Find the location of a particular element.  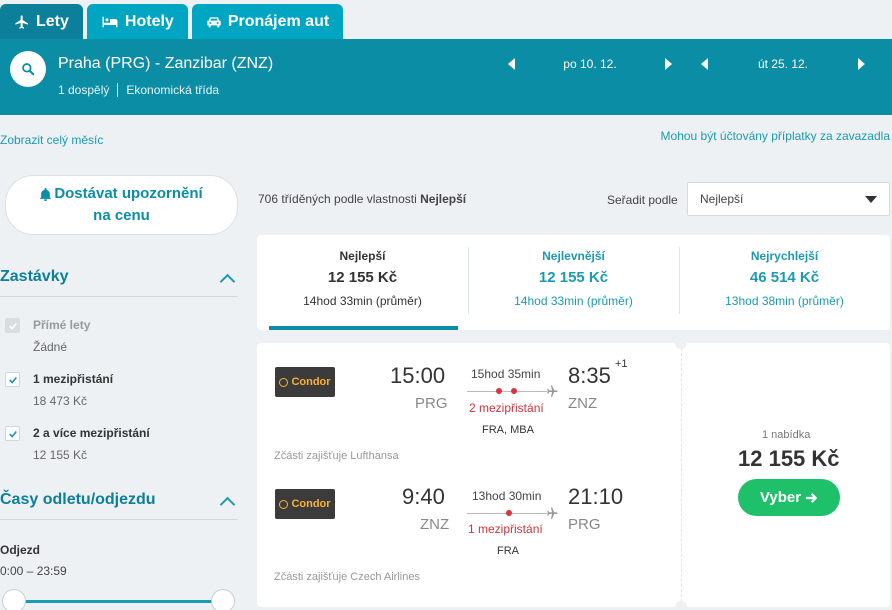

alert-line1: Dostávat upozornění is located at coordinates (128, 193).